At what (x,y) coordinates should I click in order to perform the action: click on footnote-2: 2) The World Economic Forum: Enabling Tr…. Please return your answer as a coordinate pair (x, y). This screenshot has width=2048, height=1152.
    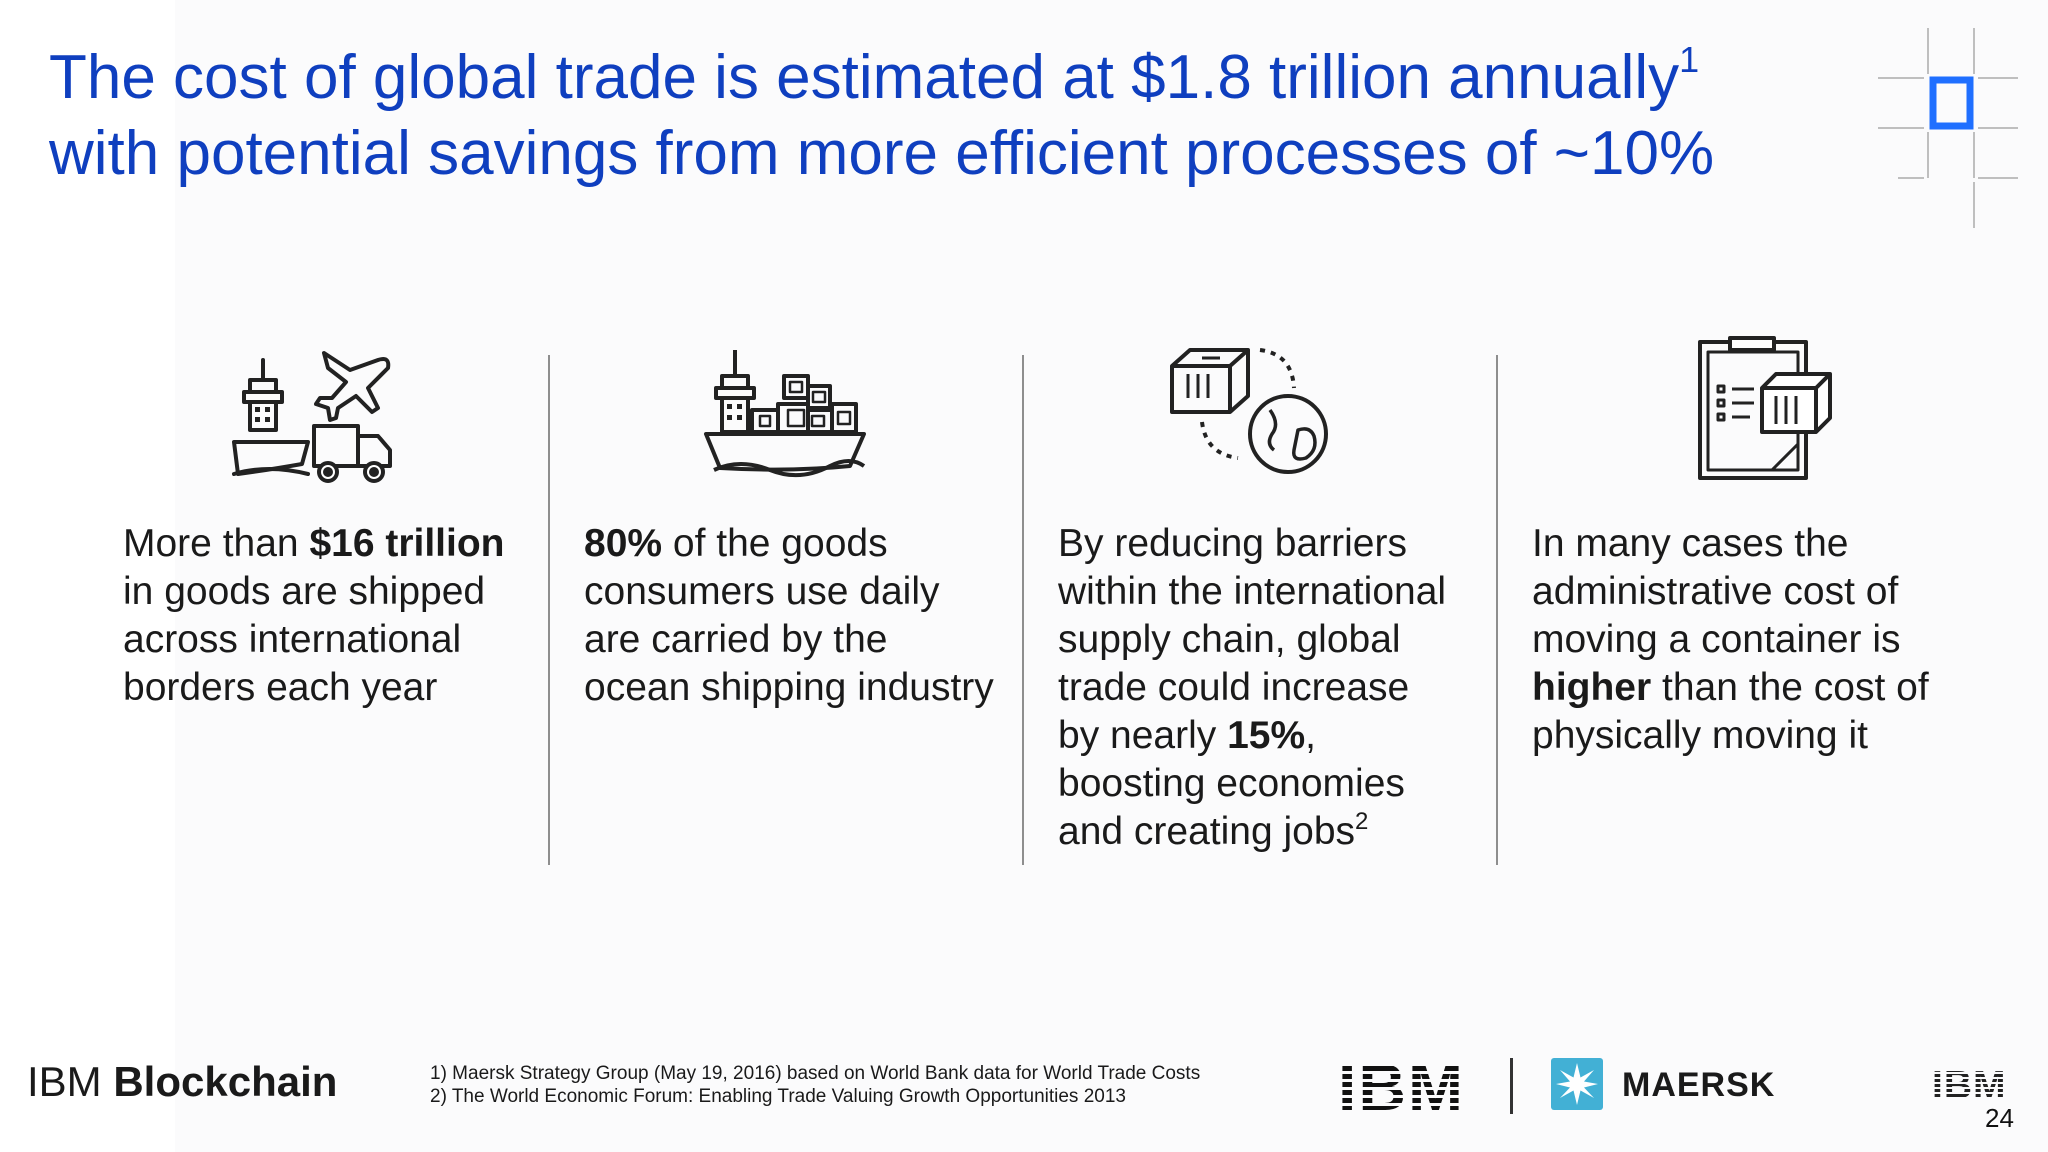
    Looking at the image, I should click on (778, 1096).